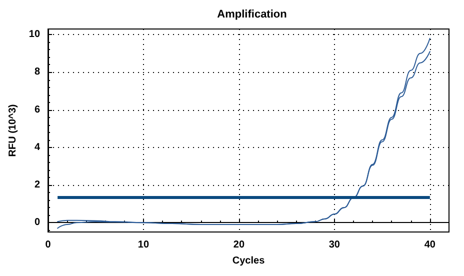 The image size is (464, 276). I want to click on y-tick-label: 8, so click(37, 72).